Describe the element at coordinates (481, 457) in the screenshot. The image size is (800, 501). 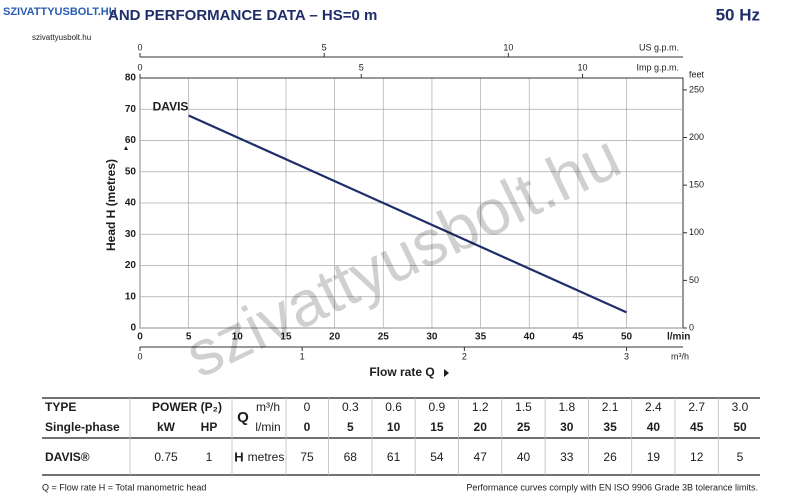
I see `h-value: 47` at that location.